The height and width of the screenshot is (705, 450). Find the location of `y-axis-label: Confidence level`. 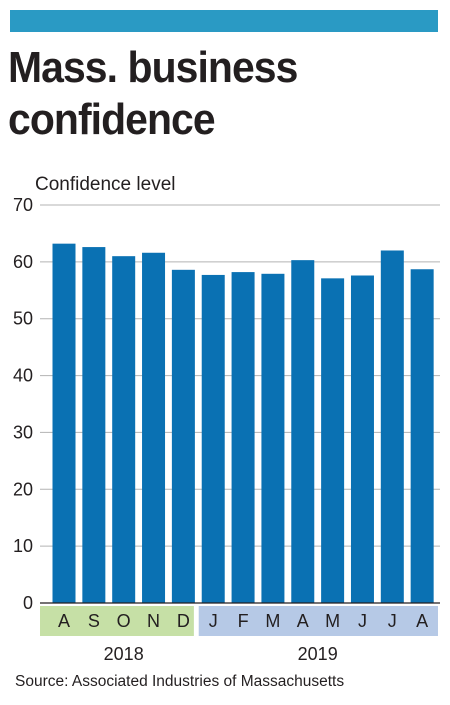

y-axis-label: Confidence level is located at coordinates (105, 184).